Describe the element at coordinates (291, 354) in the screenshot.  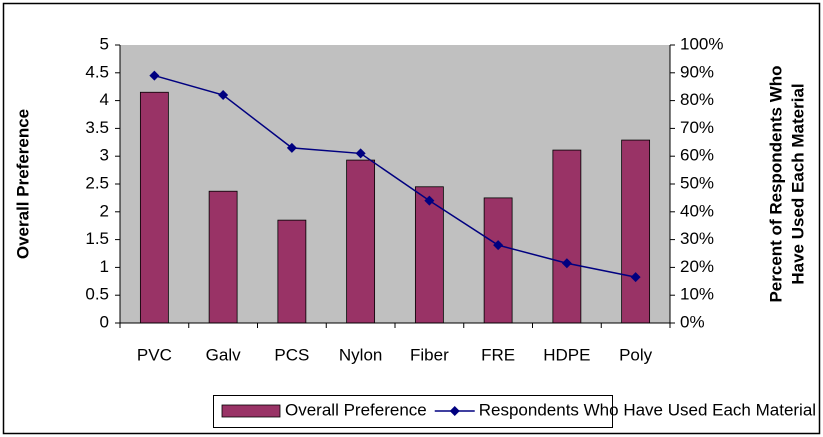
I see `x-tick-label: PCS` at that location.